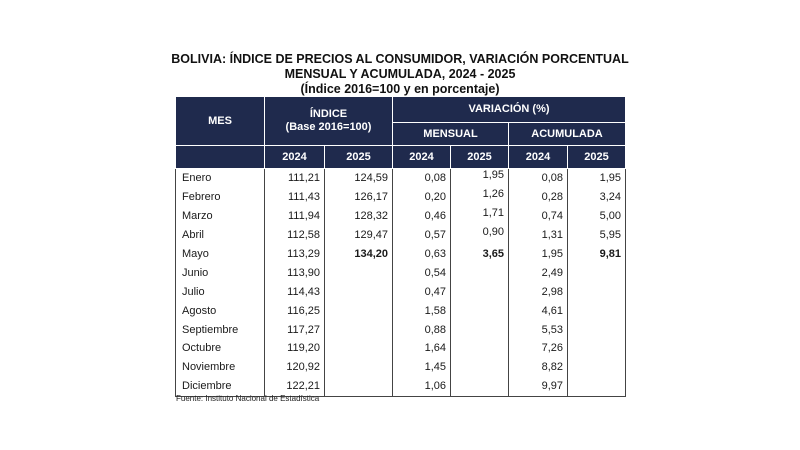  Describe the element at coordinates (596, 216) in the screenshot. I see `cell-acumulada-2025: 5,00` at that location.